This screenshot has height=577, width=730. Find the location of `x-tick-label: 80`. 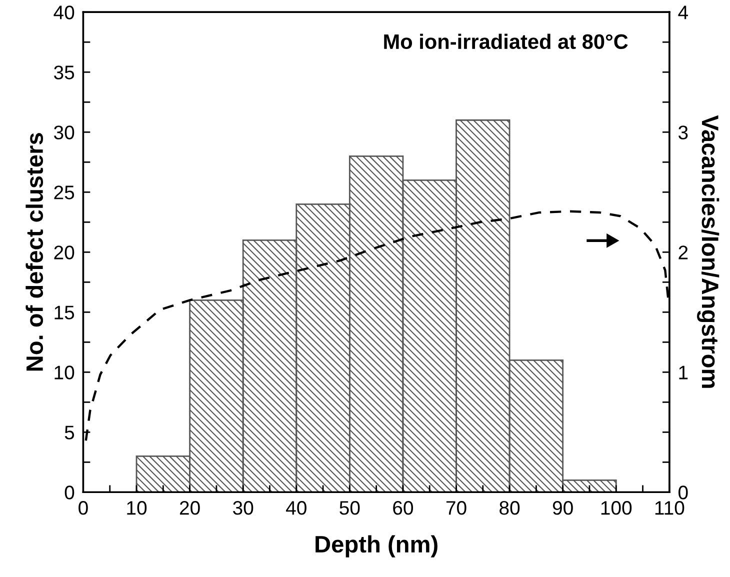

x-tick-label: 80 is located at coordinates (510, 508).